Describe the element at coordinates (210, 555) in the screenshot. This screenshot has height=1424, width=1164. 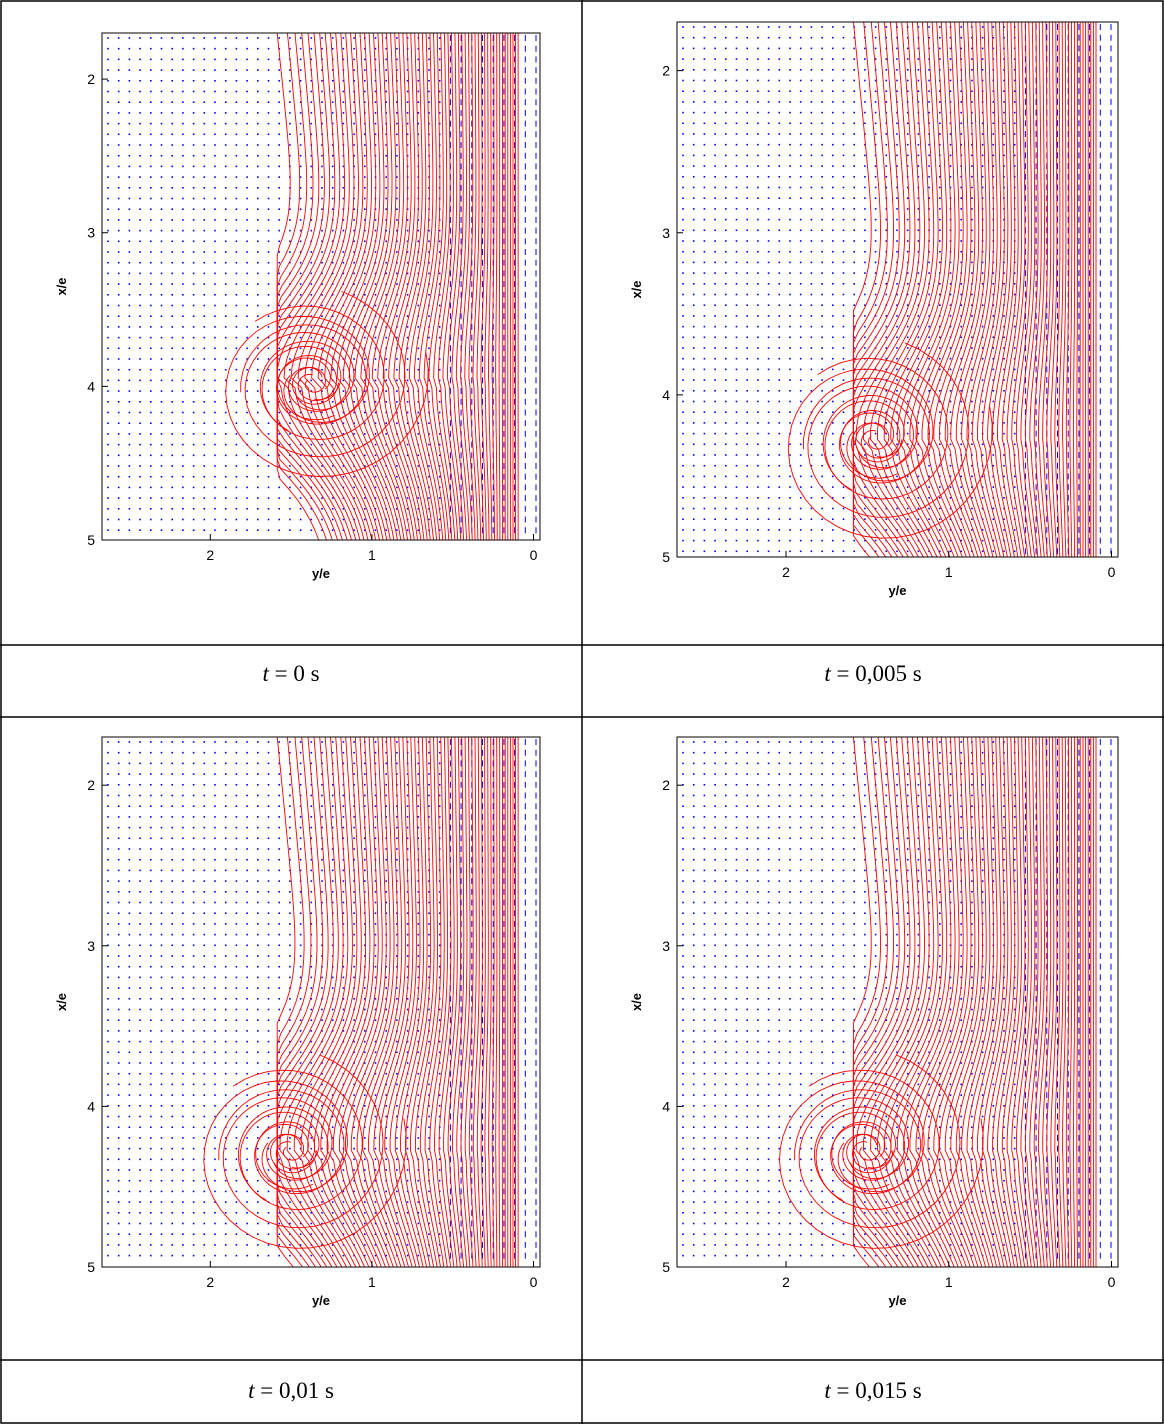
I see `x-tick-label: 2` at that location.